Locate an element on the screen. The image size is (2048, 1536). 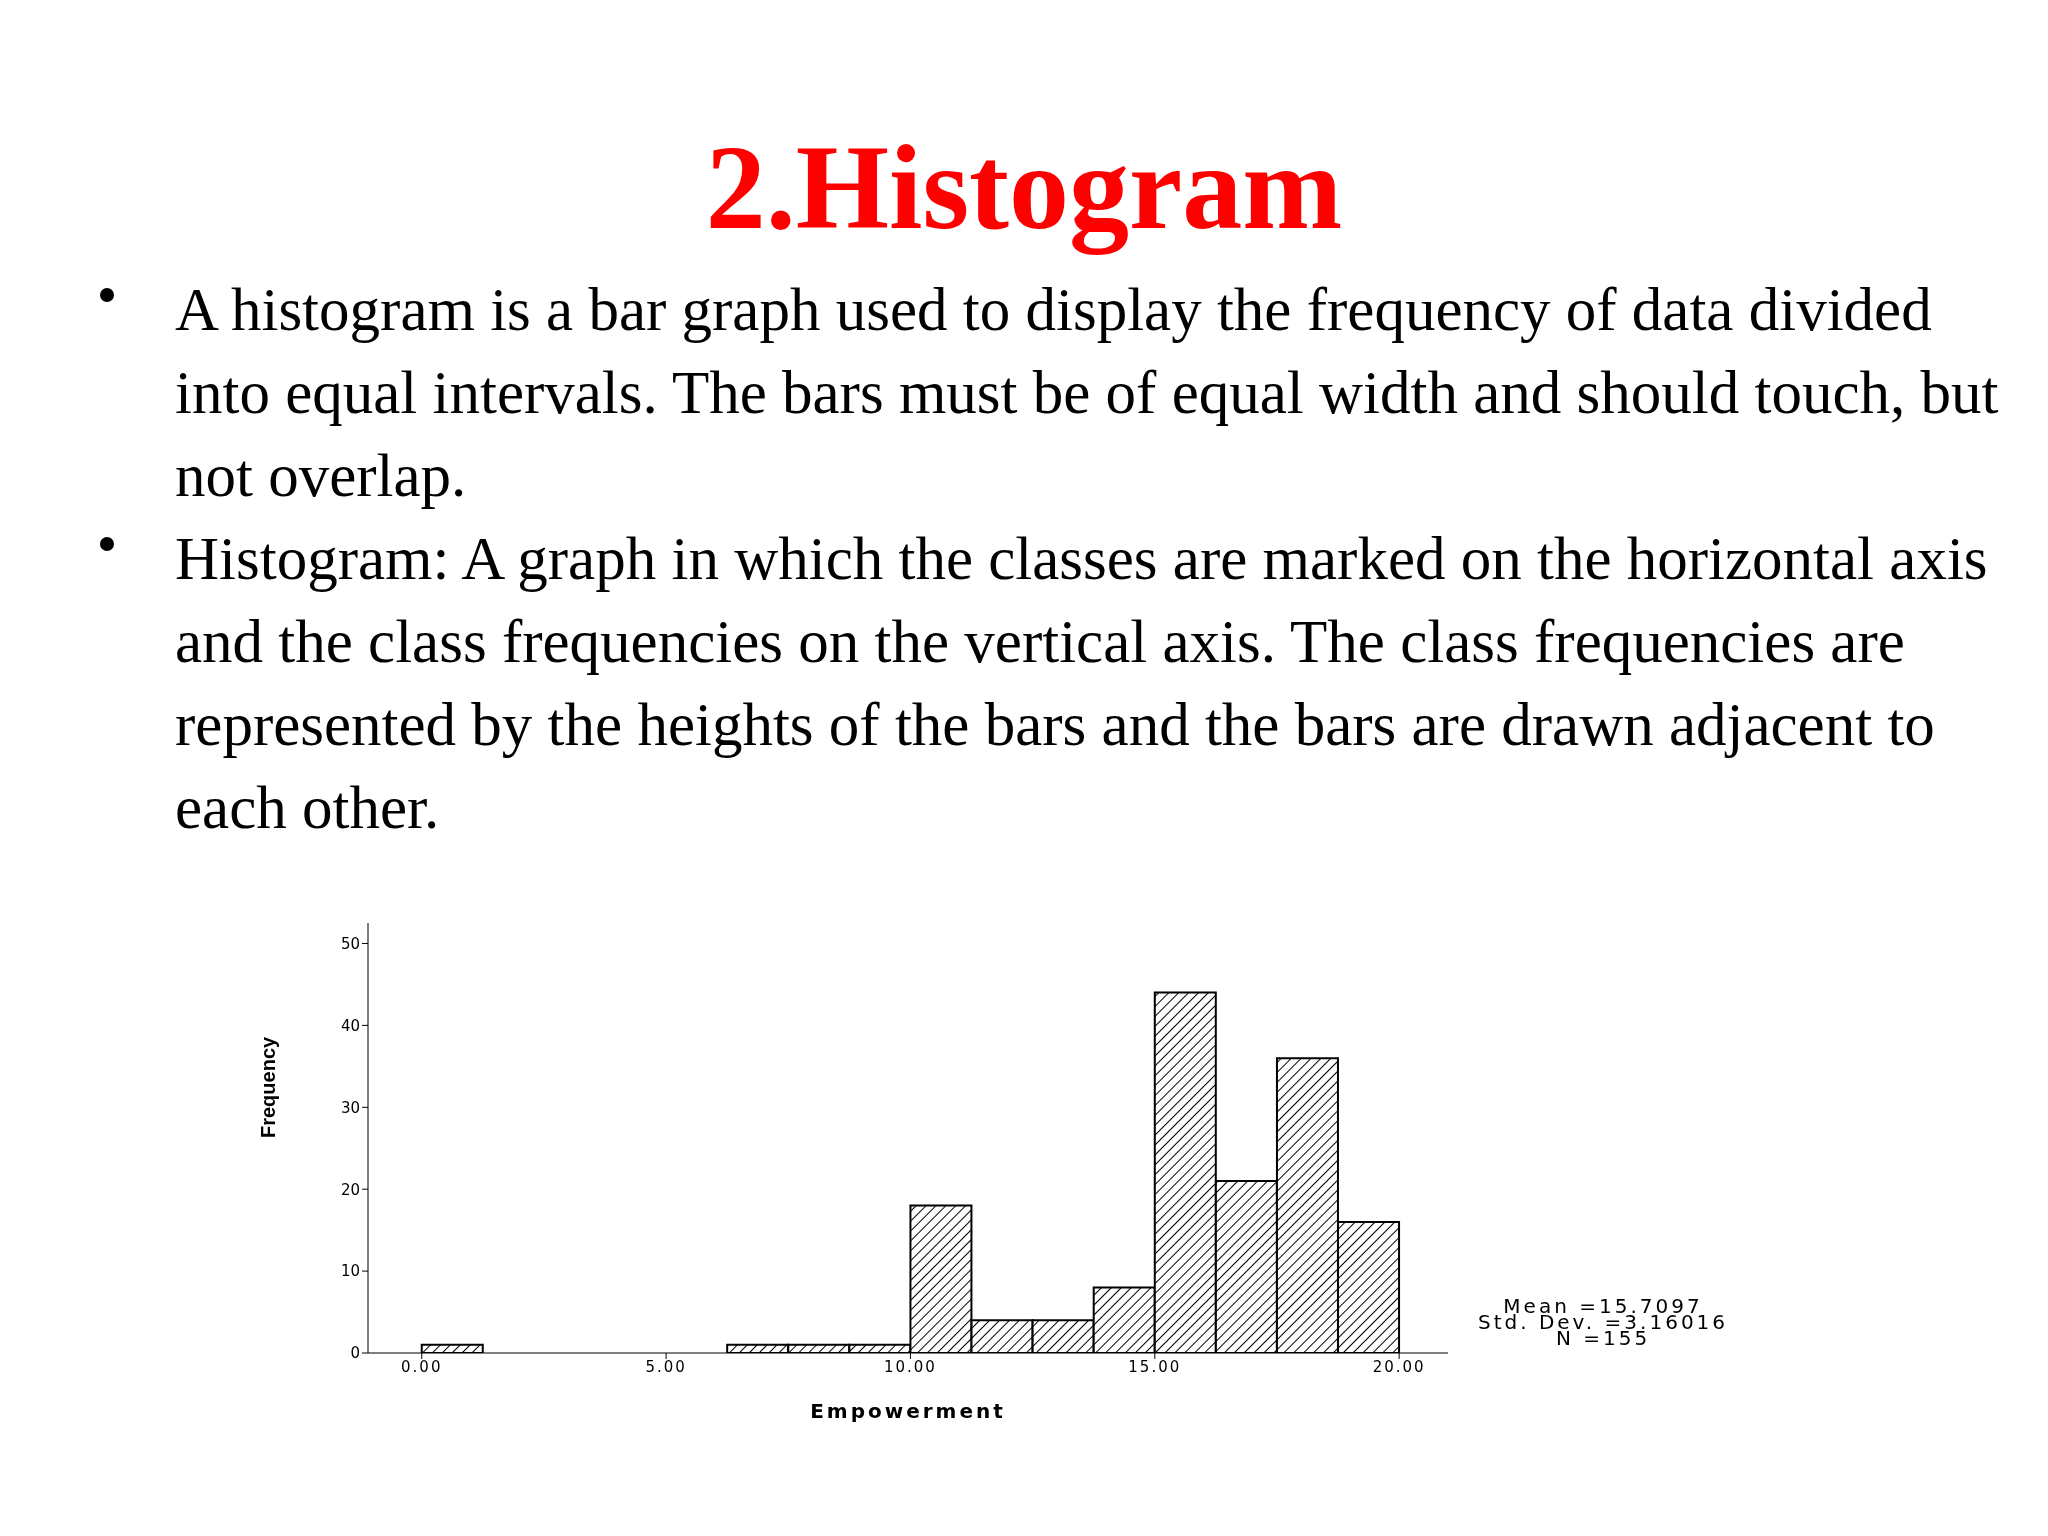
x-tick-label: 20.00 is located at coordinates (1399, 1366).